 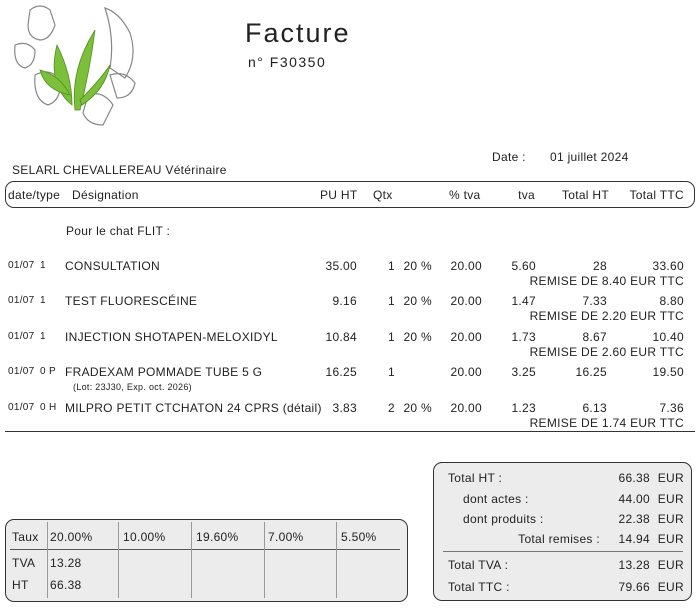 I want to click on row-tva: 1.73, so click(x=523, y=337).